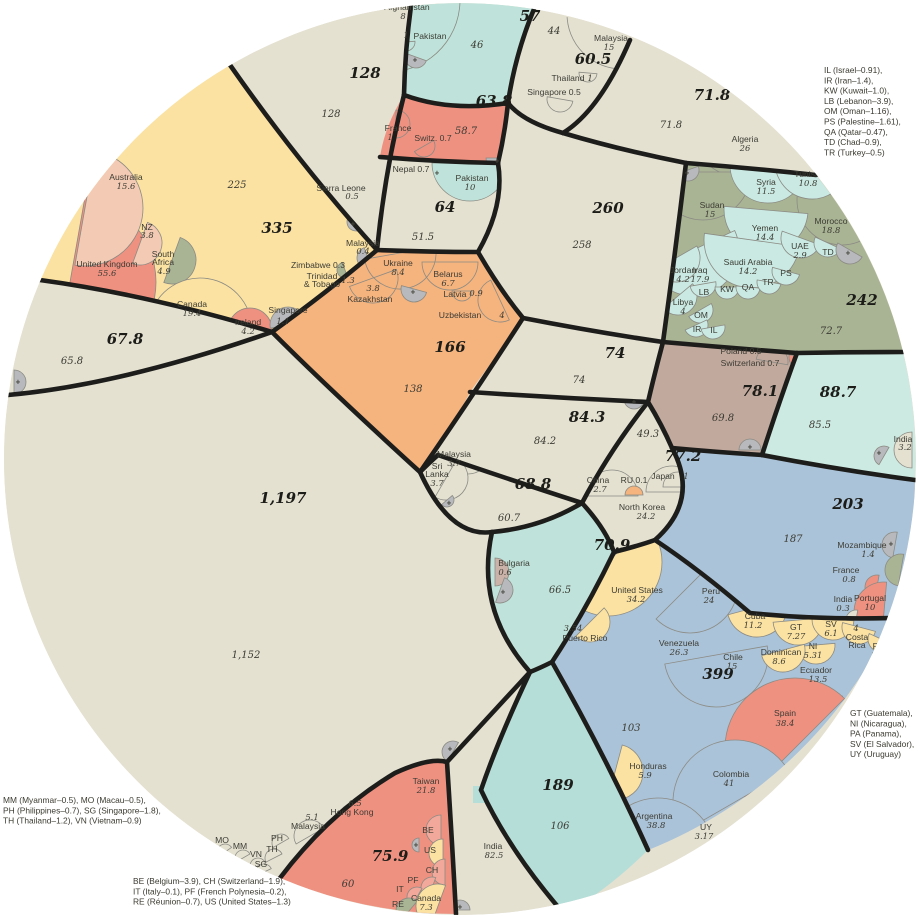 This screenshot has height=918, width=920. Describe the element at coordinates (593, 59) in the screenshot. I see `label-total: 60.5` at that location.